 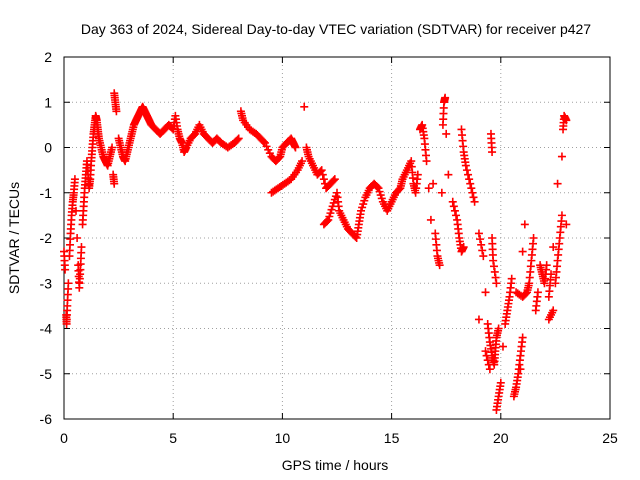 I want to click on x-tick-label: 15, so click(x=392, y=438).